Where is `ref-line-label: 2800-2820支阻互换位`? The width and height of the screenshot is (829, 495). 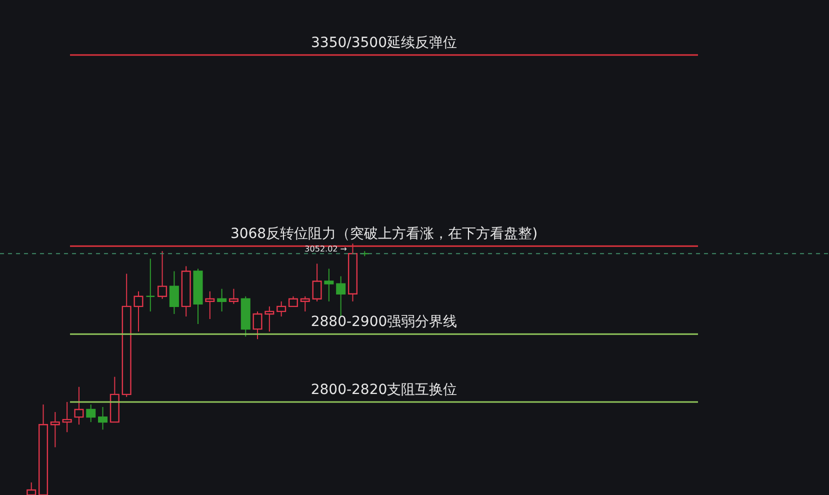 ref-line-label: 2800-2820支阻互换位 is located at coordinates (384, 390).